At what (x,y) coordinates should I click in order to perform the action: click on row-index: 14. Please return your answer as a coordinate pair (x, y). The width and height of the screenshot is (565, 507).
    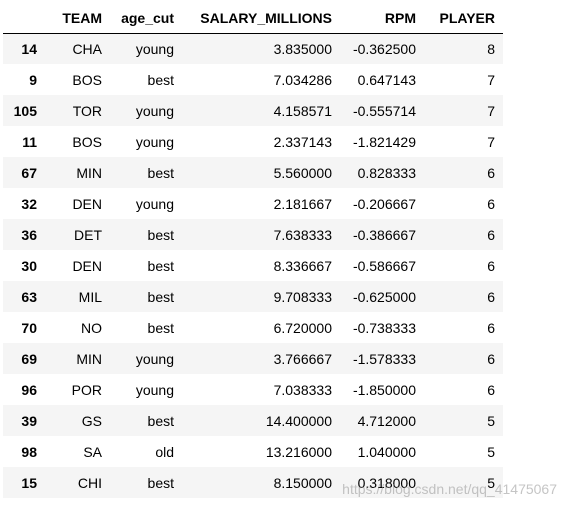
    Looking at the image, I should click on (29, 48).